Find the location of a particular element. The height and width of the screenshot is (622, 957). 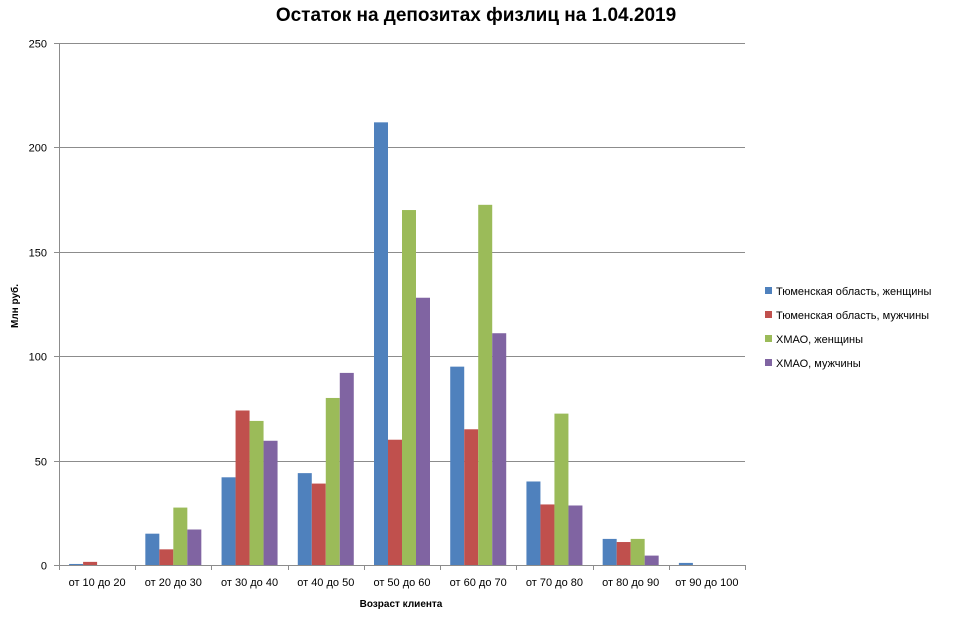

y-tick-label: 100 is located at coordinates (38, 358).